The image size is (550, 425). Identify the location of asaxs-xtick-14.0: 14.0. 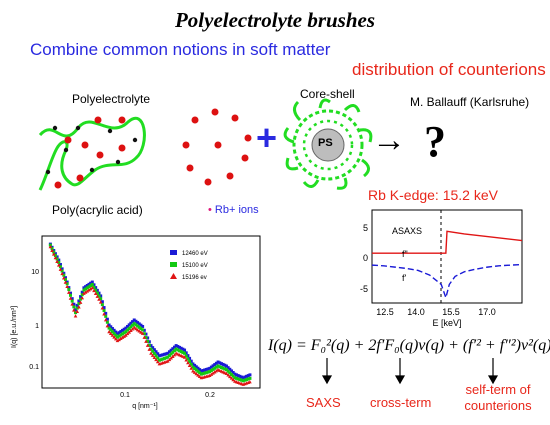
(416, 312).